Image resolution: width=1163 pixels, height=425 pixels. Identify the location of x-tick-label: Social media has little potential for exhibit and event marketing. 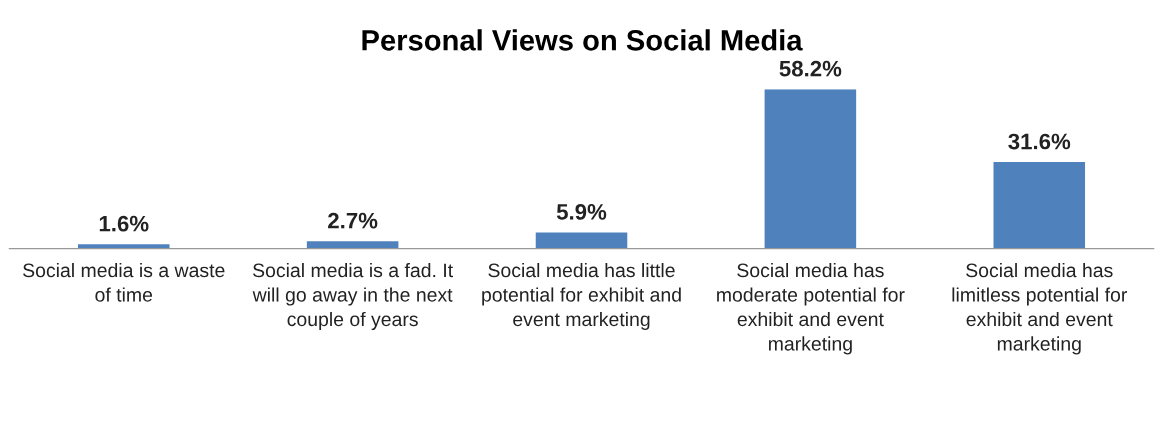
(581, 296).